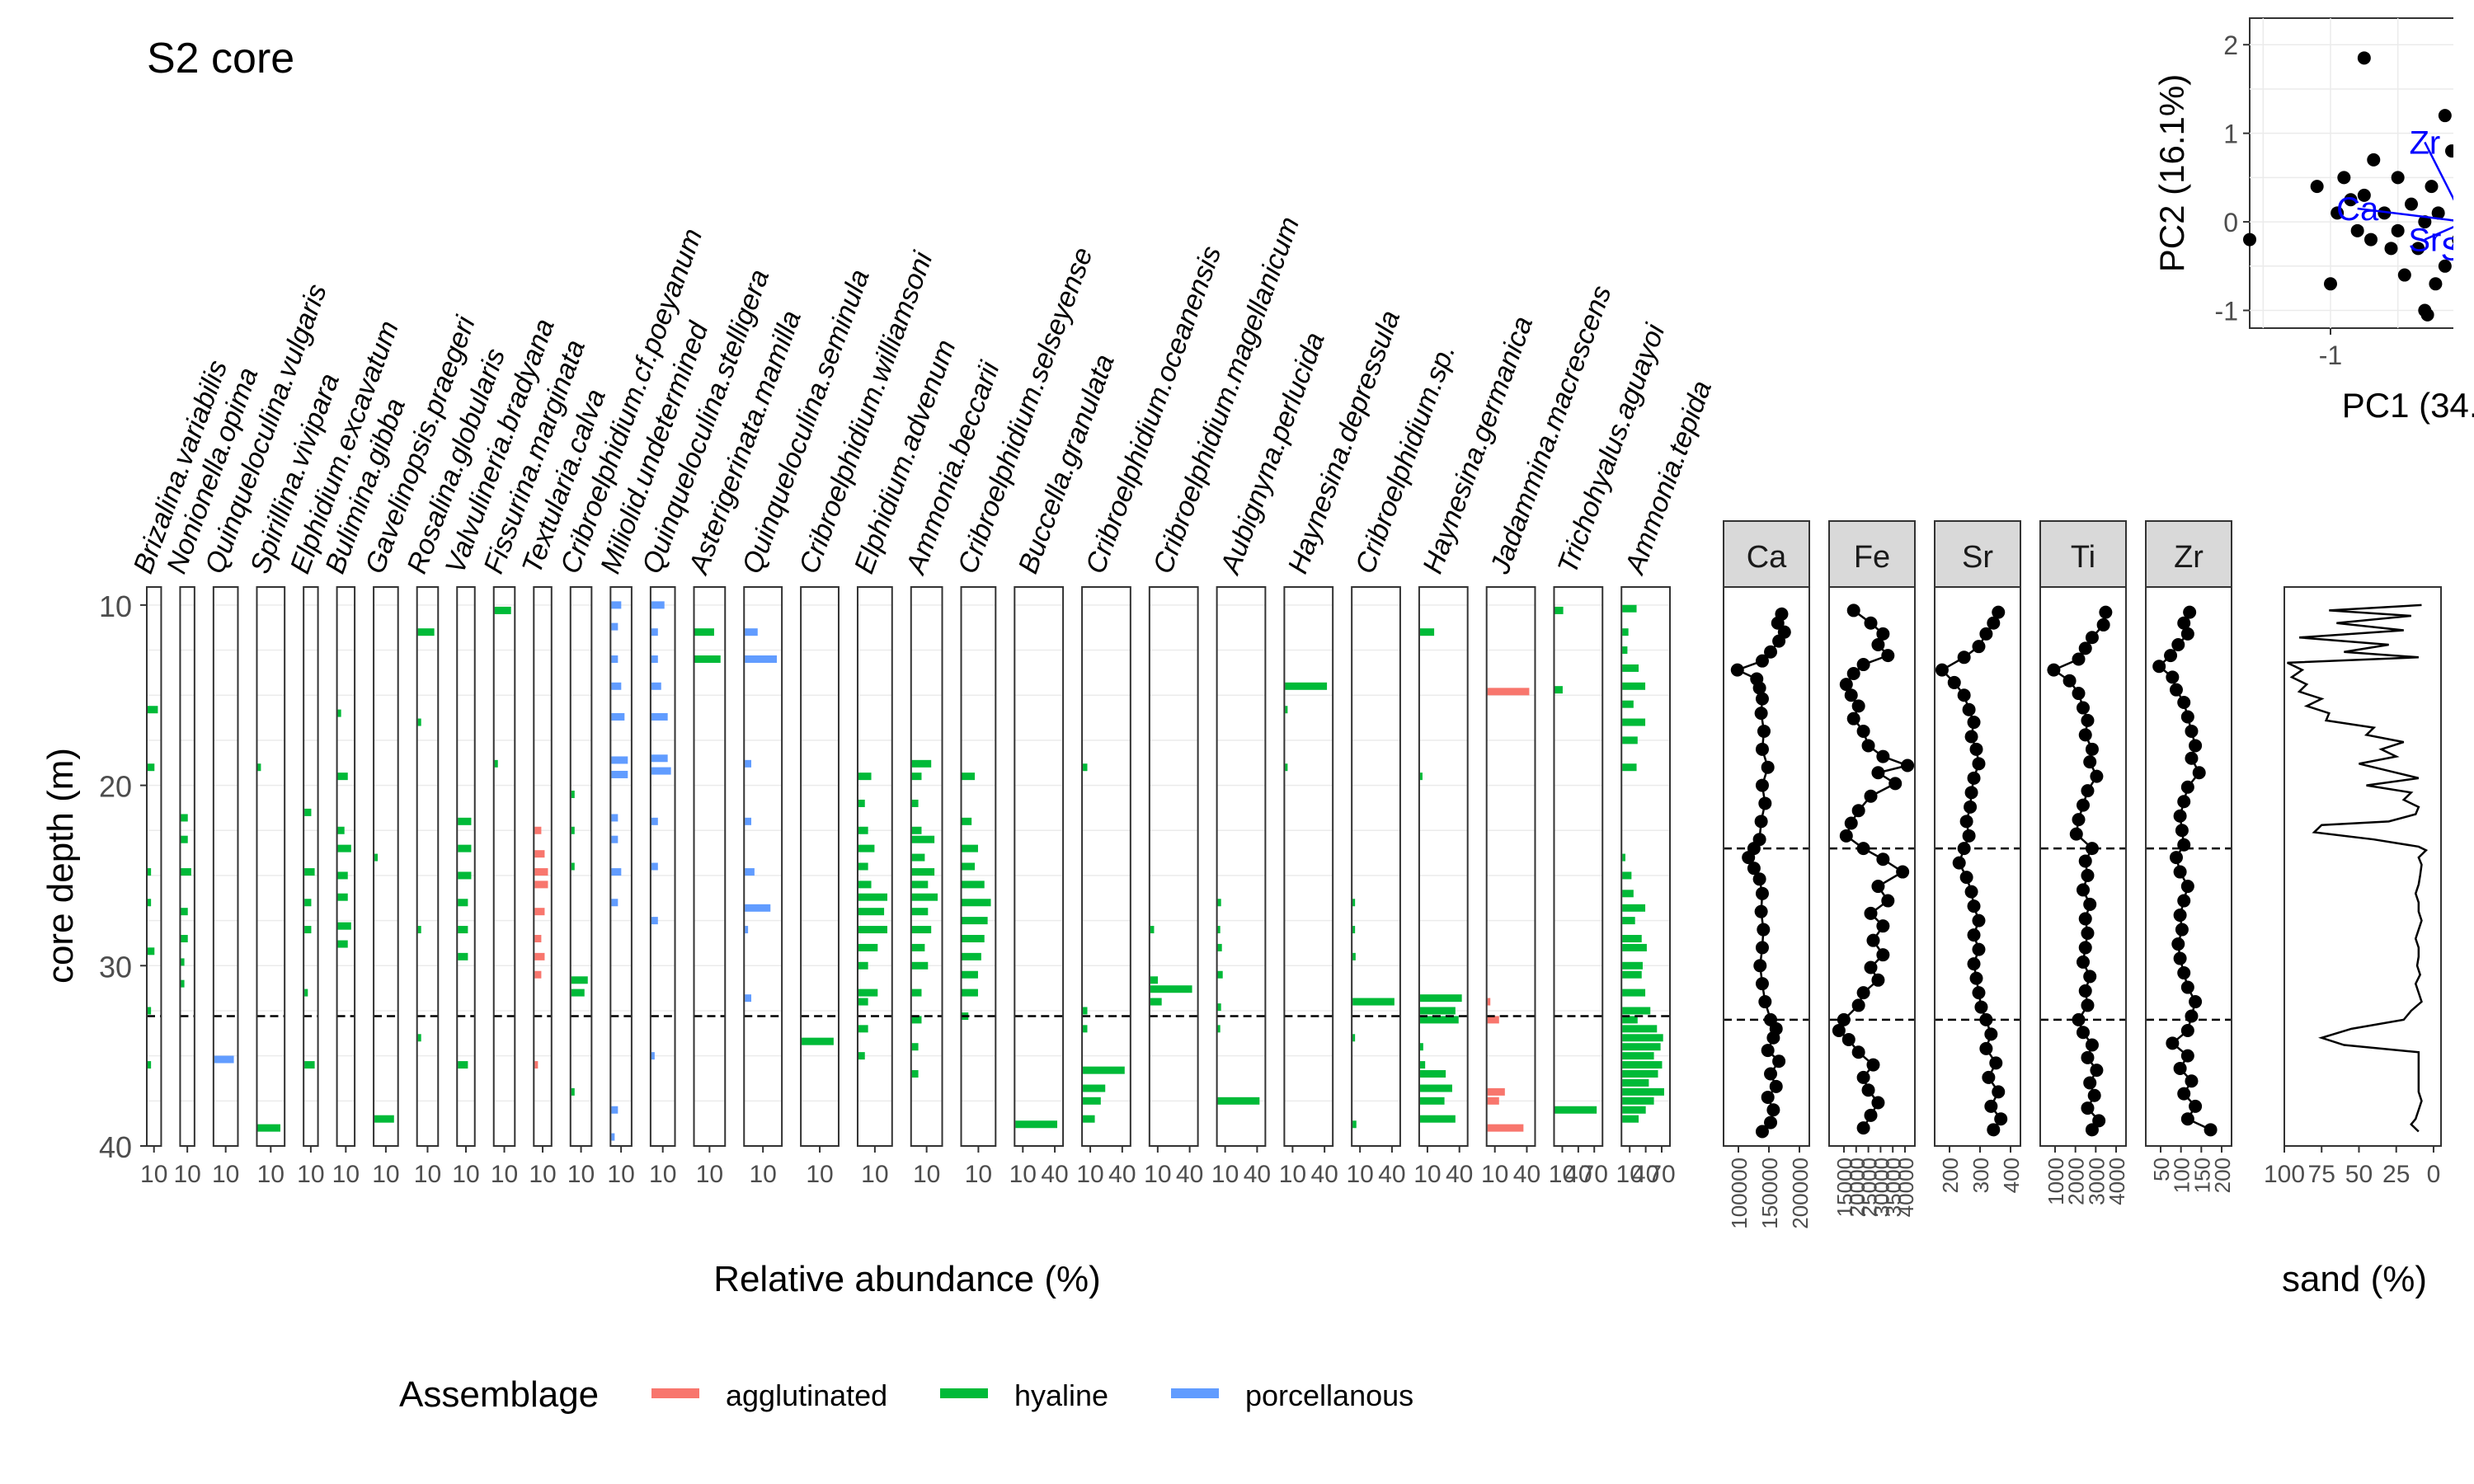 Image resolution: width=2474 pixels, height=1484 pixels. I want to click on panel-strip-label: Fe, so click(1872, 557).